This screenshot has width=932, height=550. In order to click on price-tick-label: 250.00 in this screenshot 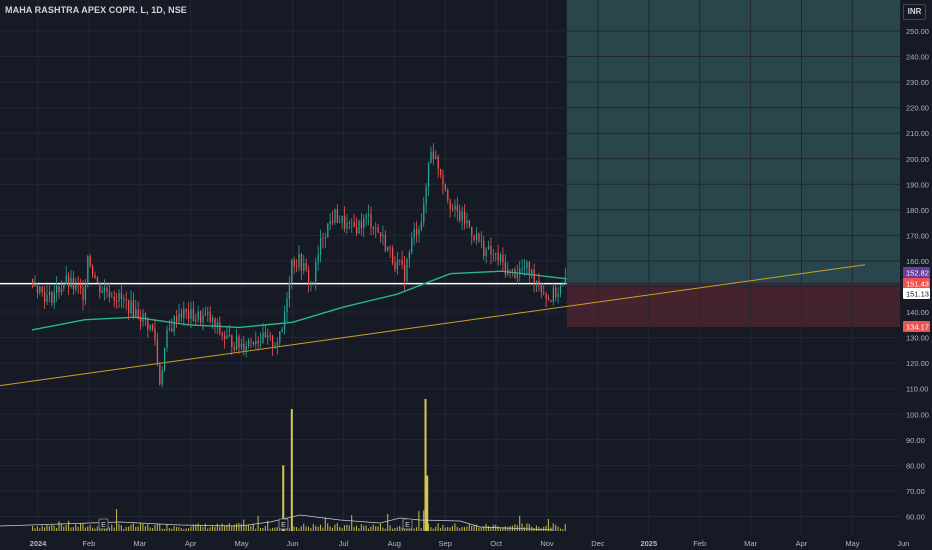, I will do `click(917, 31)`.